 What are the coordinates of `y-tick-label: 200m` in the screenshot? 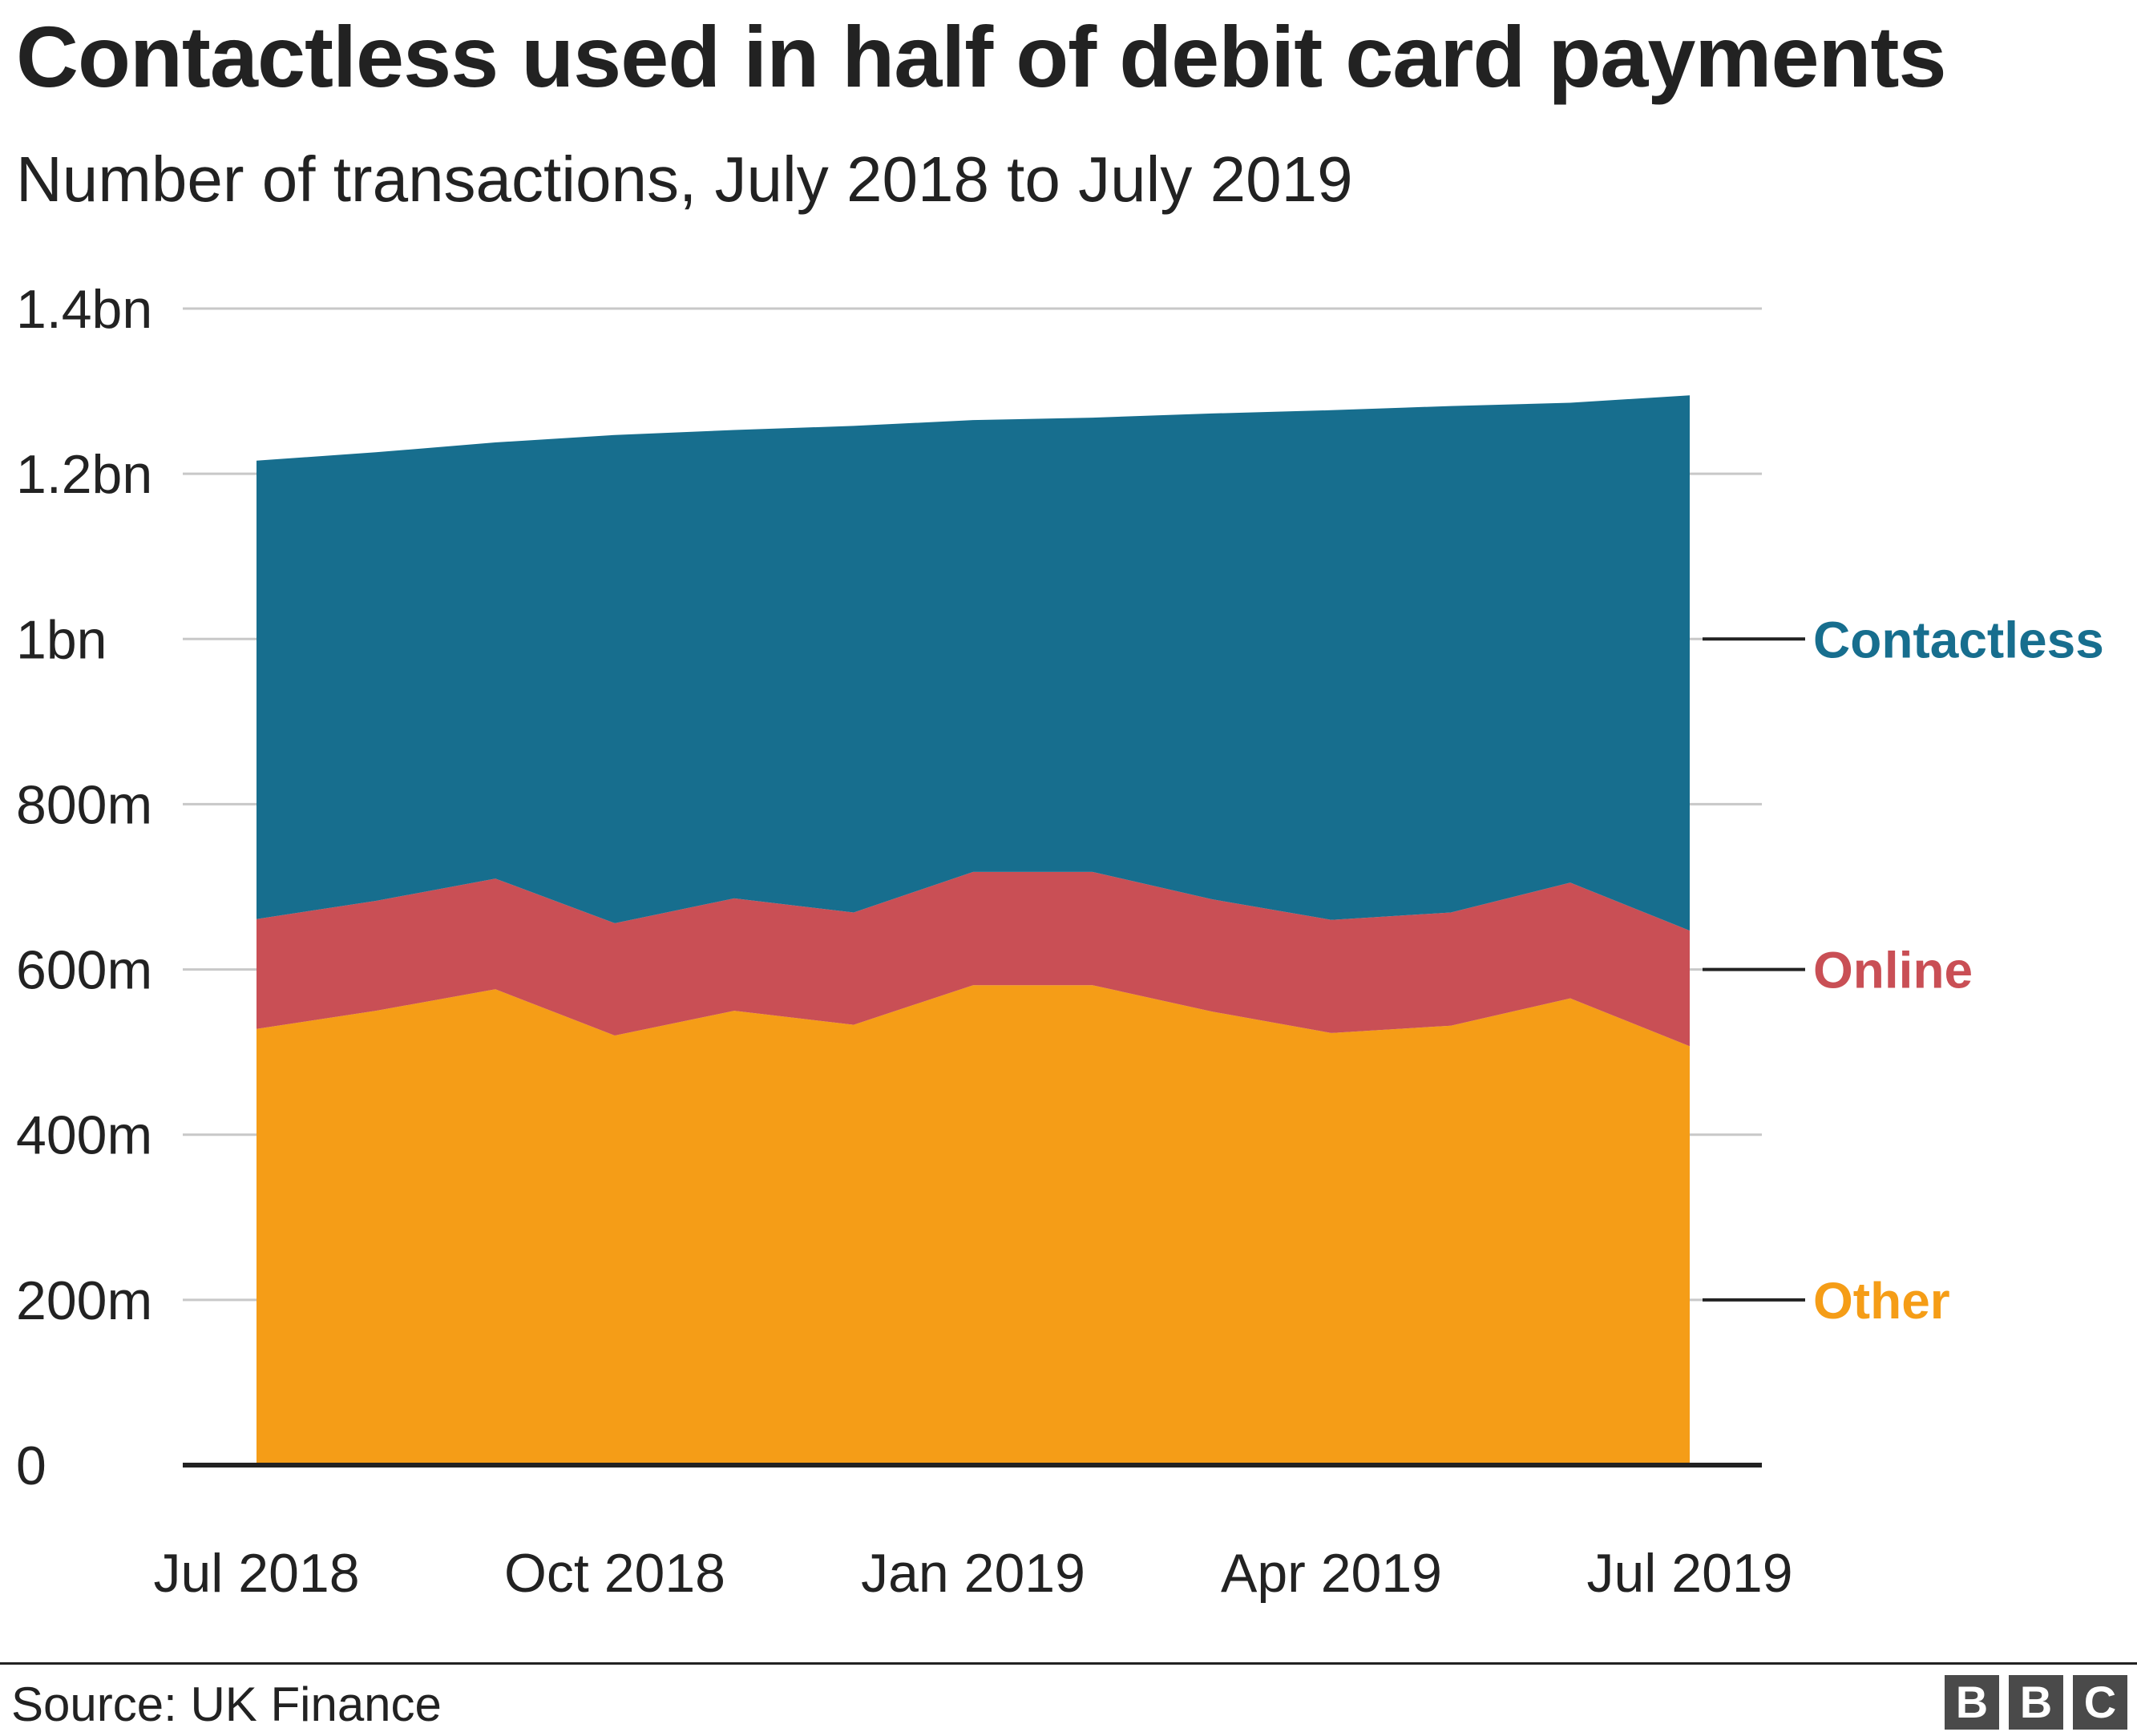 It's located at (84, 1301).